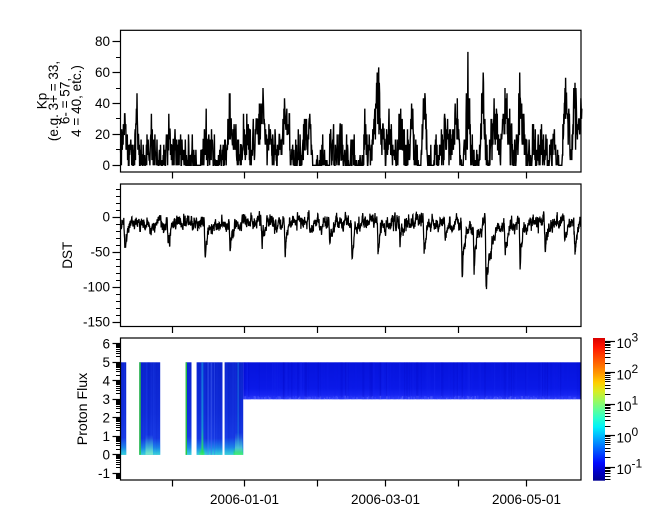 Image resolution: width=665 pixels, height=523 pixels. I want to click on svg-text: 2, so click(106, 417).